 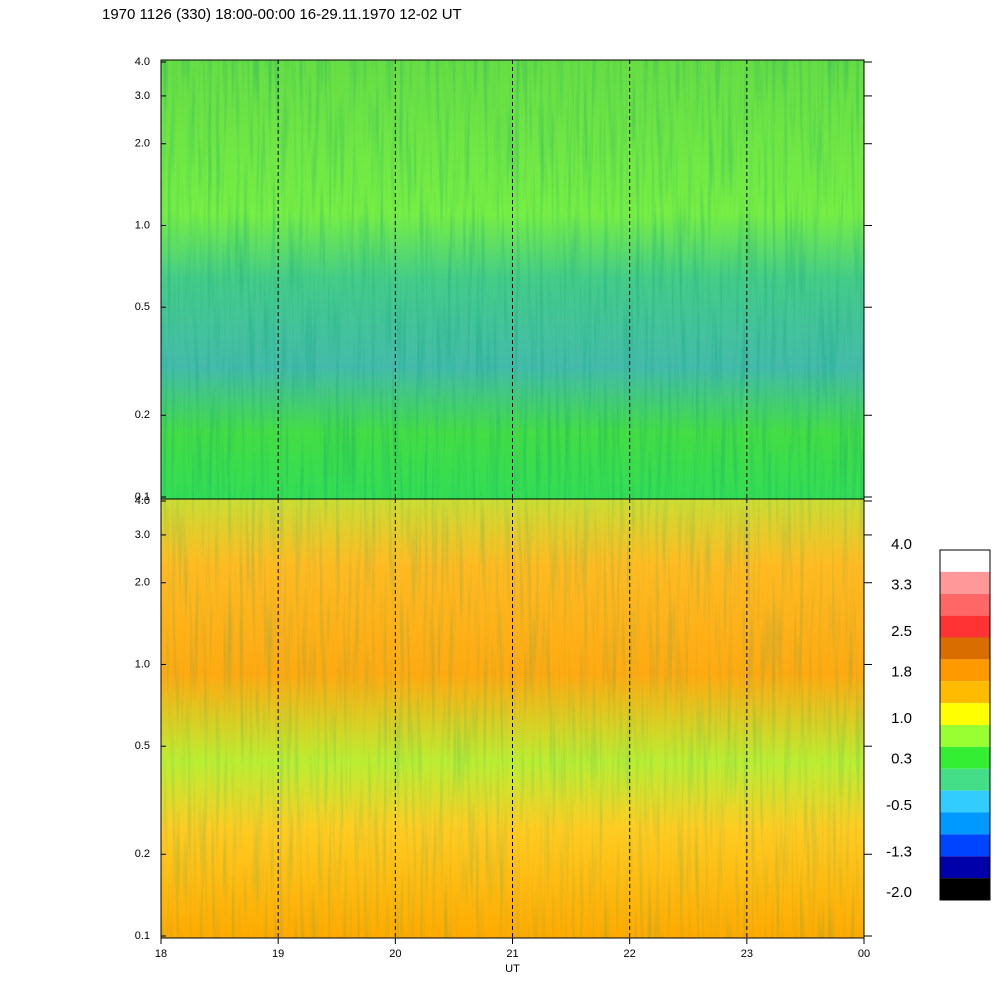 What do you see at coordinates (901, 759) in the screenshot?
I see `colorbar-label: 0.3` at bounding box center [901, 759].